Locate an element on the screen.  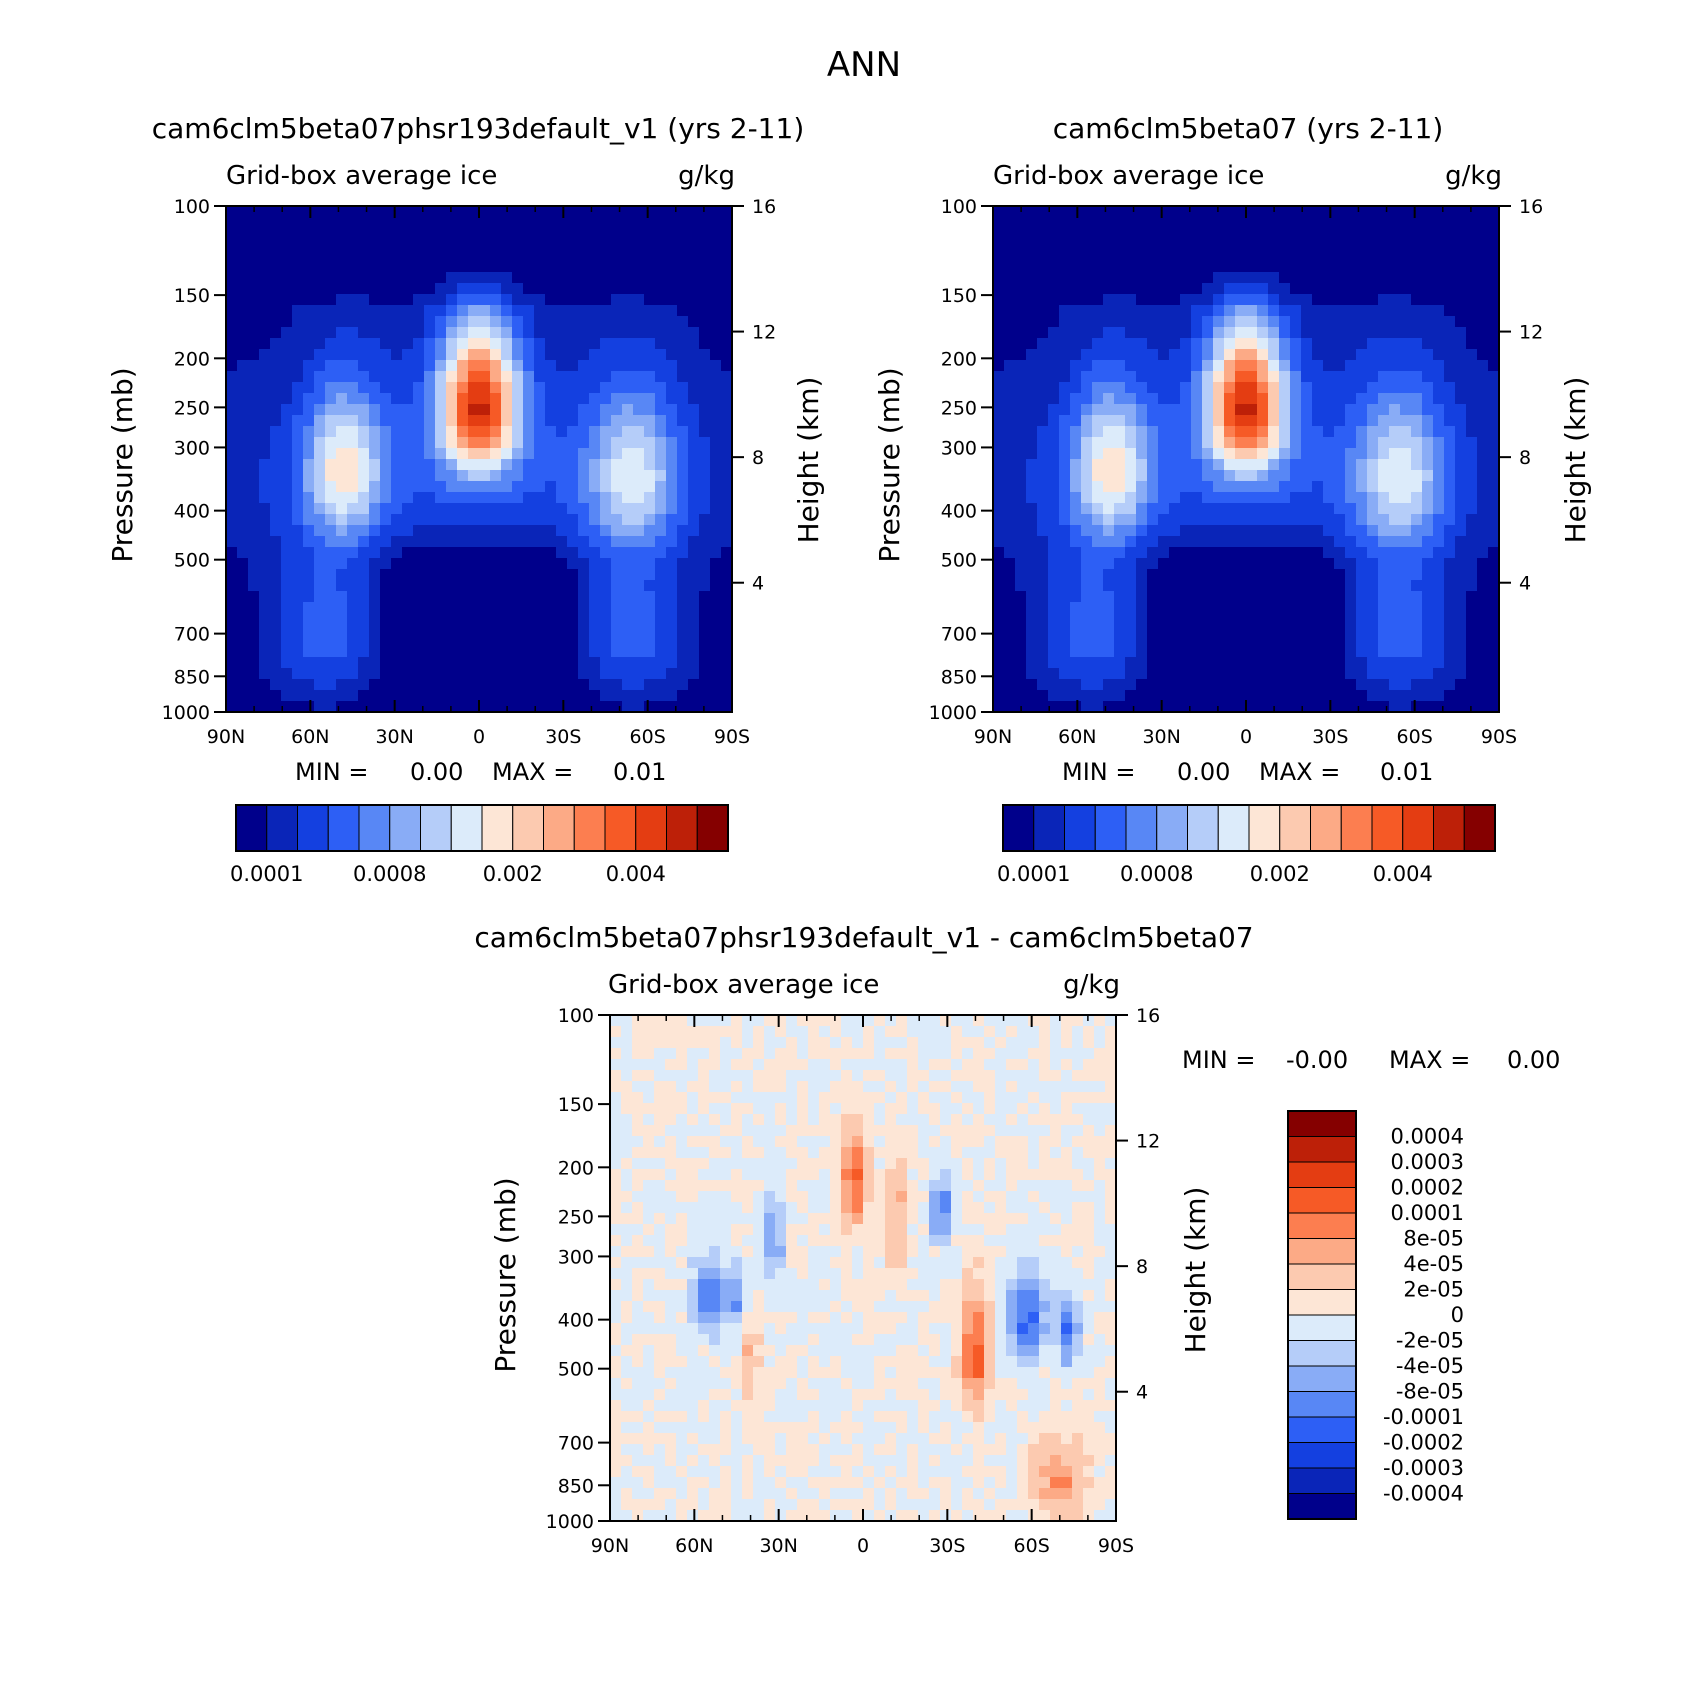
panel-ctrl-ylabel: Pressure (mb) is located at coordinates (889, 464).